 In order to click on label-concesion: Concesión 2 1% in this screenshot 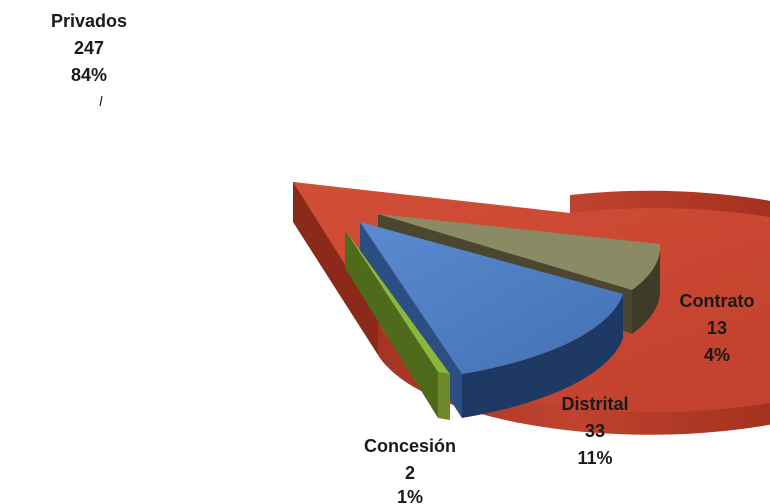, I will do `click(410, 470)`.